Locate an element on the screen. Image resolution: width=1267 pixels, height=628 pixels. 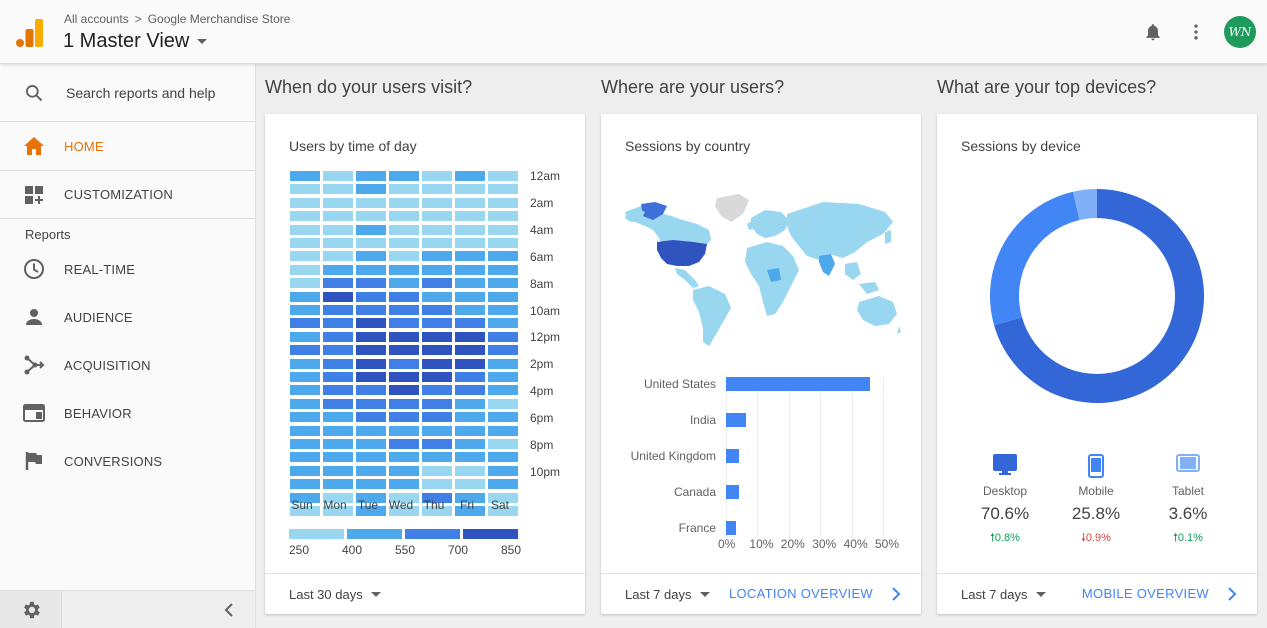
view-selector: 1 Master View is located at coordinates (135, 41).